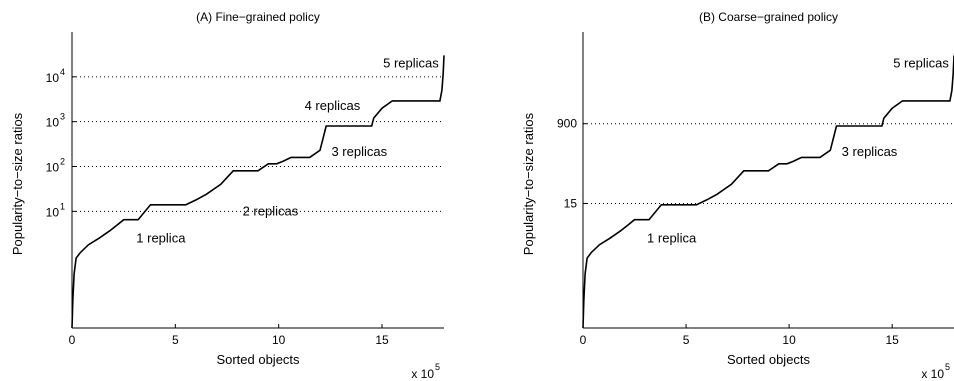 The height and width of the screenshot is (381, 954). I want to click on chart-title: (B) Coarse−grained policy, so click(768, 17).